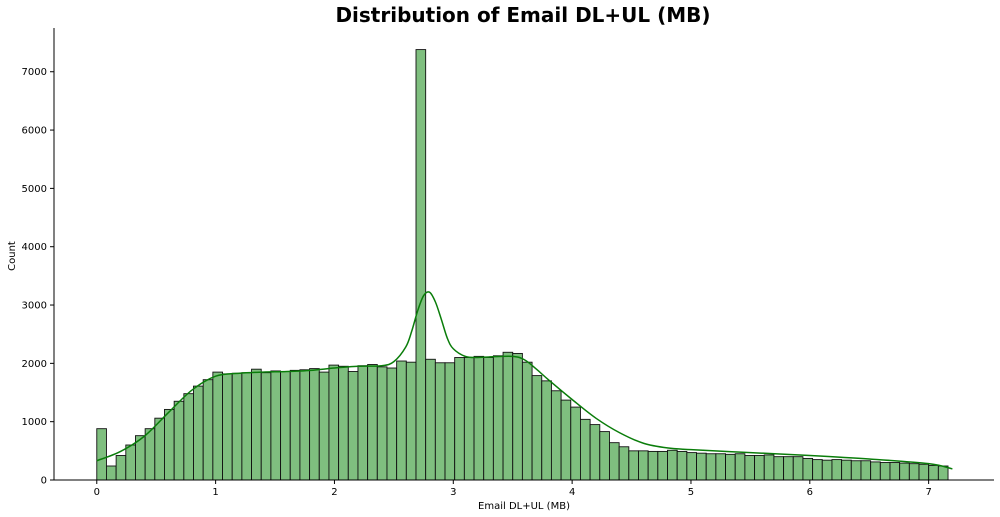 Image resolution: width=1000 pixels, height=517 pixels. What do you see at coordinates (34, 72) in the screenshot?
I see `y-tick-label: 7000` at bounding box center [34, 72].